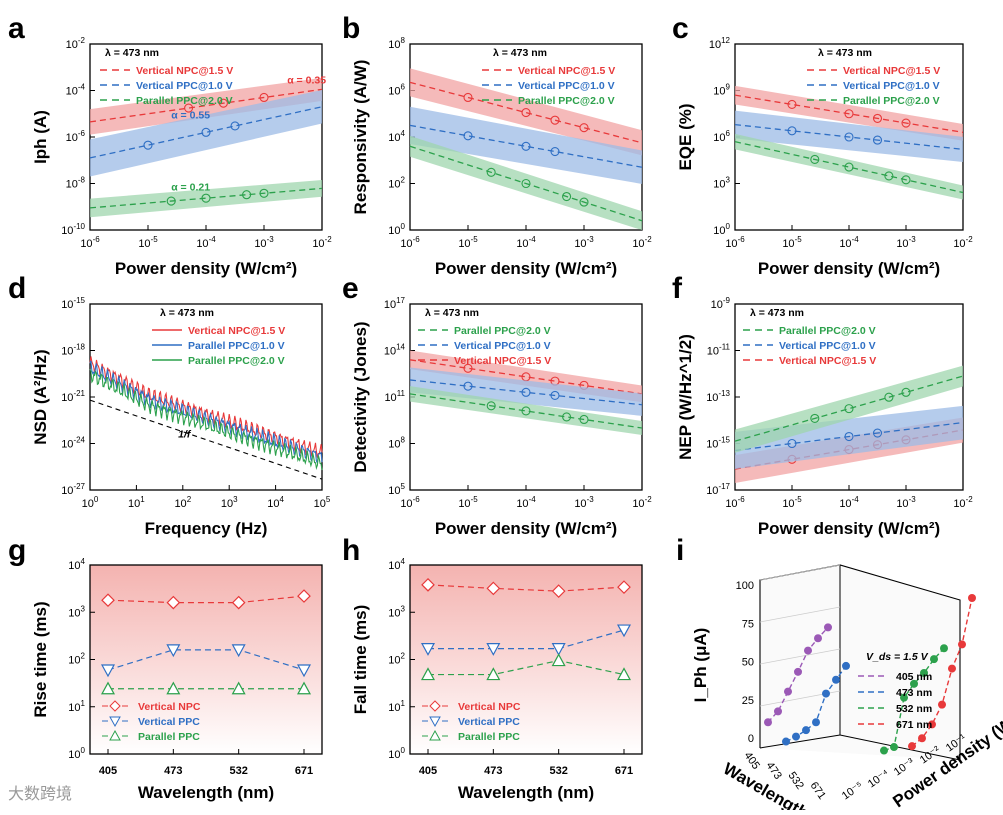 This screenshot has width=1003, height=815. Describe the element at coordinates (206, 419) in the screenshot. I see `series-trace` at that location.